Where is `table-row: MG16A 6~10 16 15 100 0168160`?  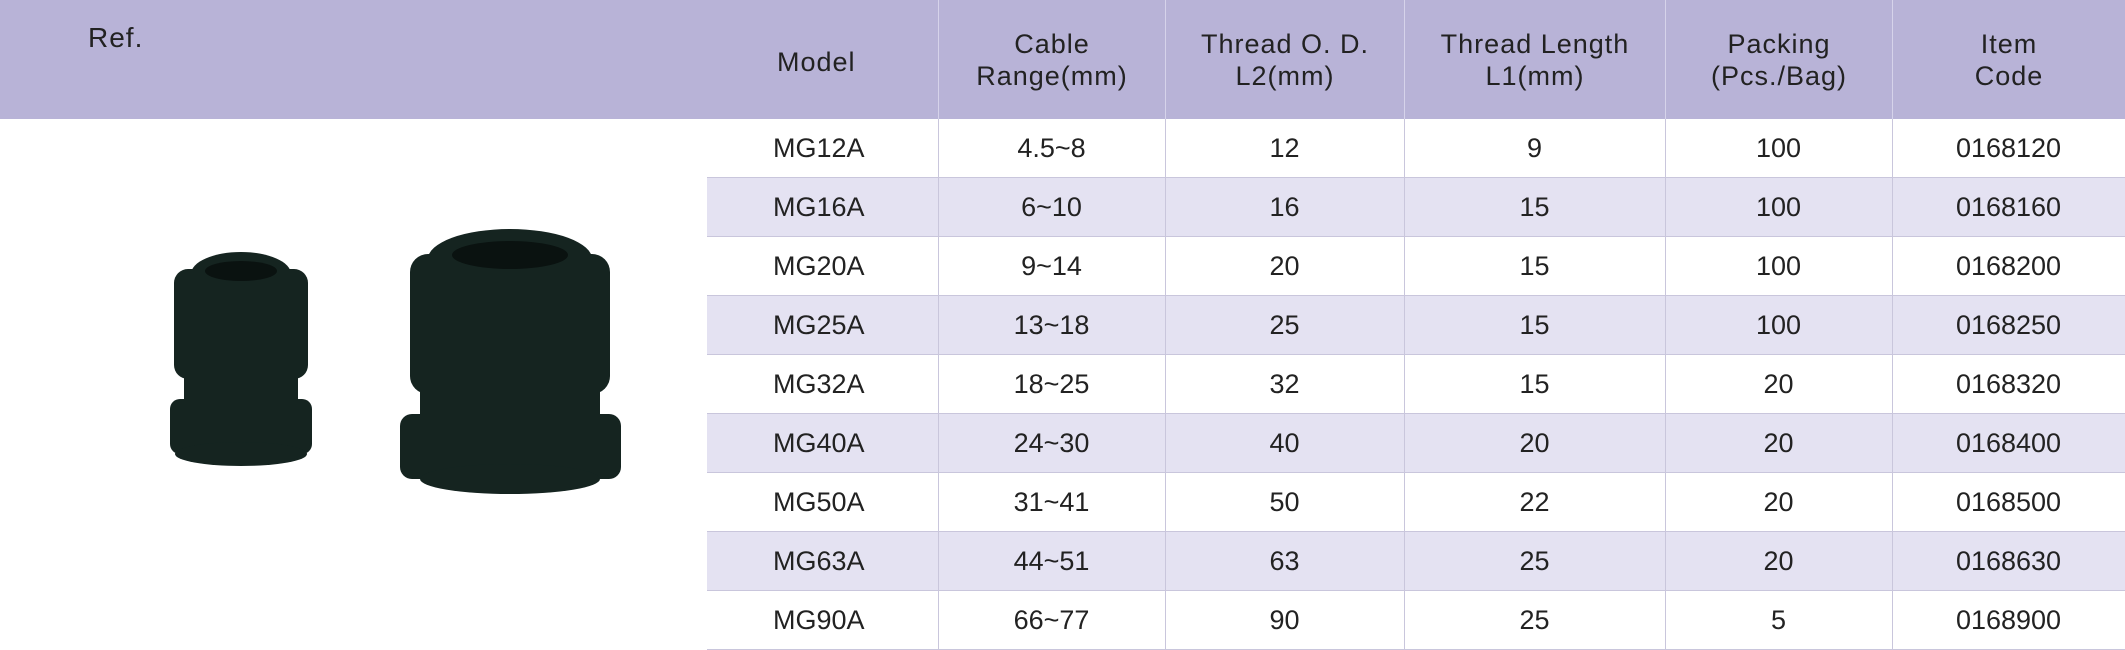 table-row: MG16A 6~10 16 15 100 0168160 is located at coordinates (1416, 207).